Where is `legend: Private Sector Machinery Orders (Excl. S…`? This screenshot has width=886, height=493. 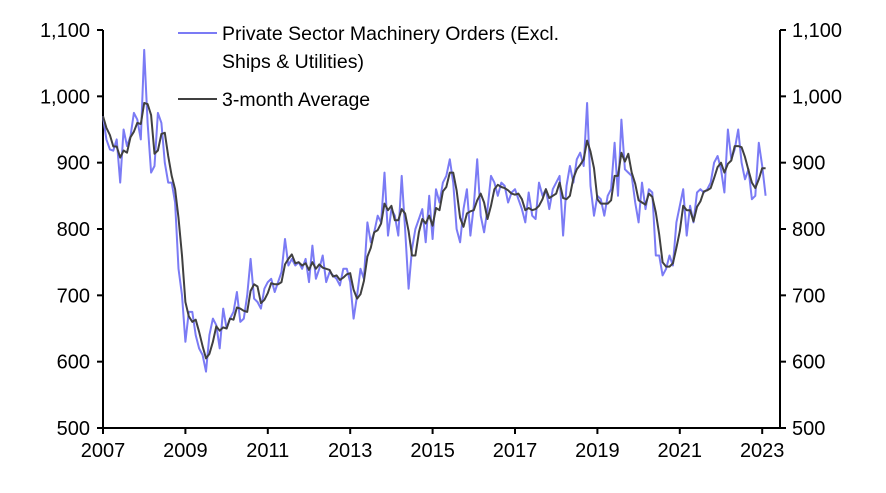 legend: Private Sector Machinery Orders (Excl. S… is located at coordinates (368, 67).